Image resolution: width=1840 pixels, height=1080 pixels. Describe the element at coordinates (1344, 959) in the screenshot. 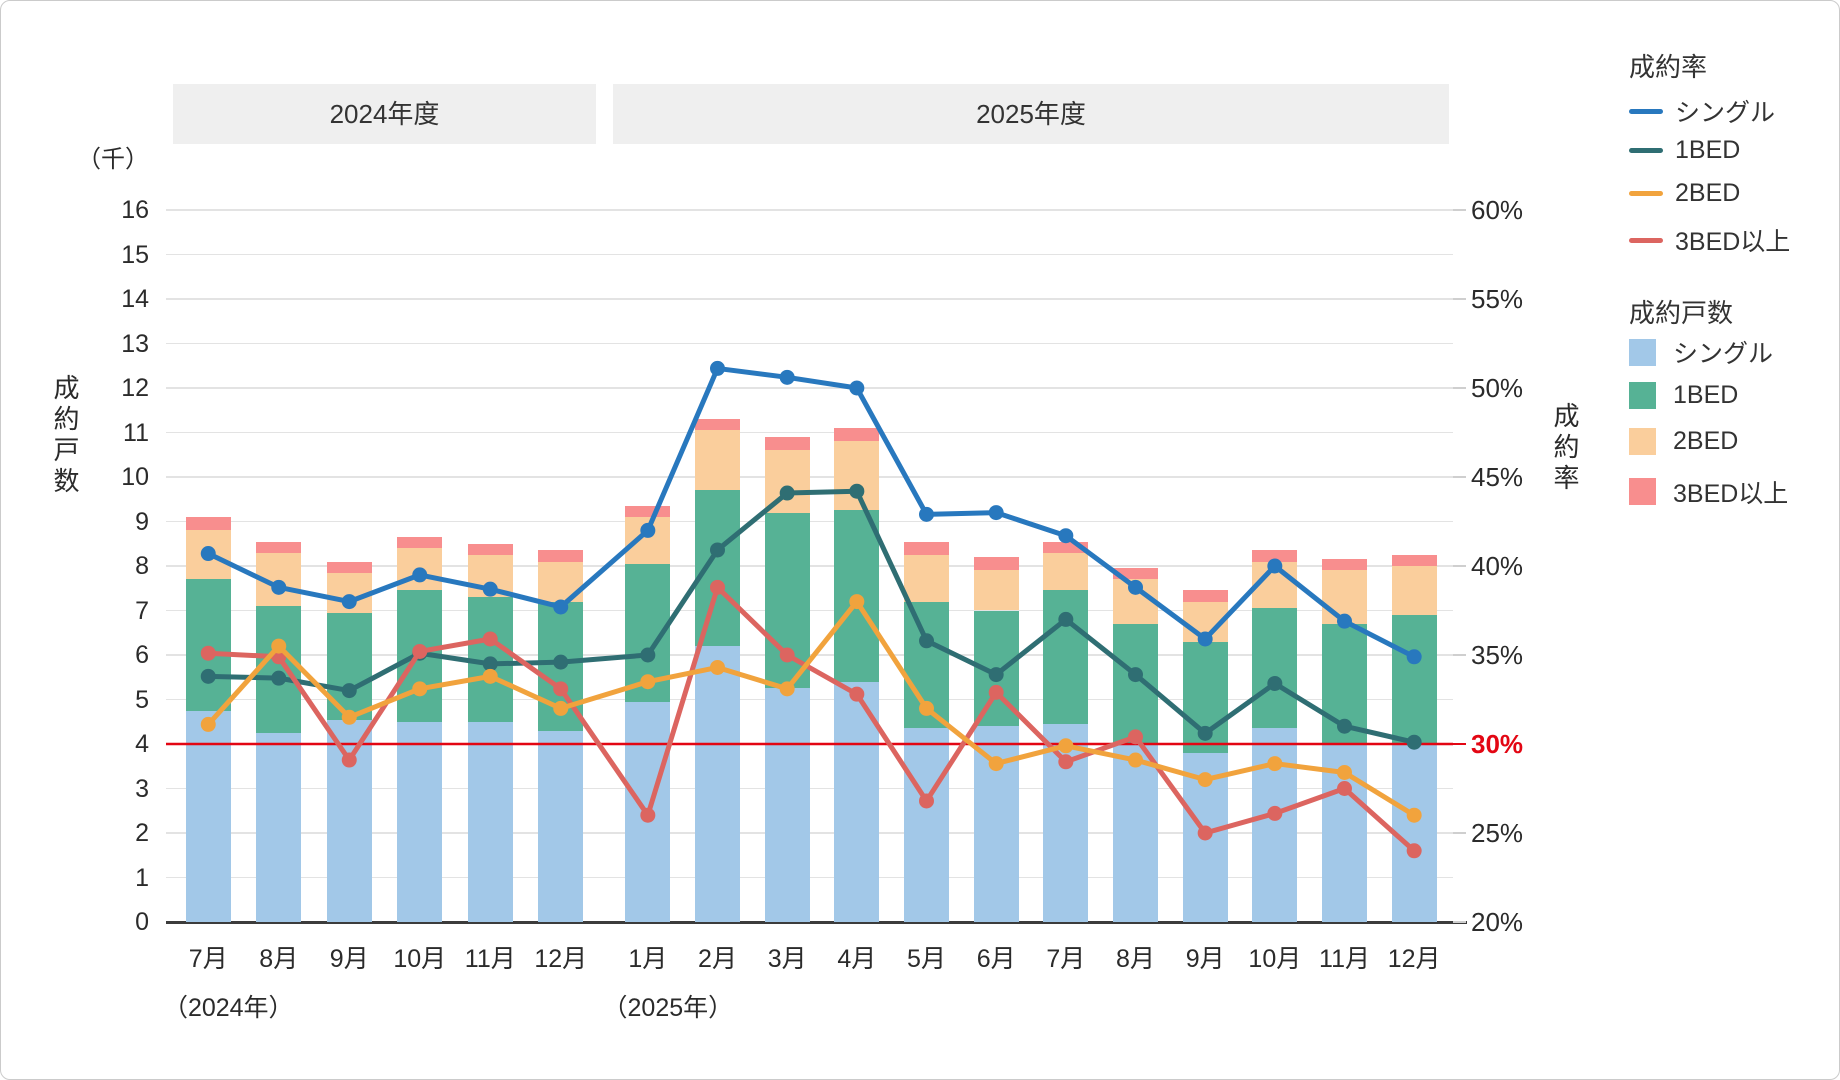

I see `x-axis-month-label: 11月` at that location.